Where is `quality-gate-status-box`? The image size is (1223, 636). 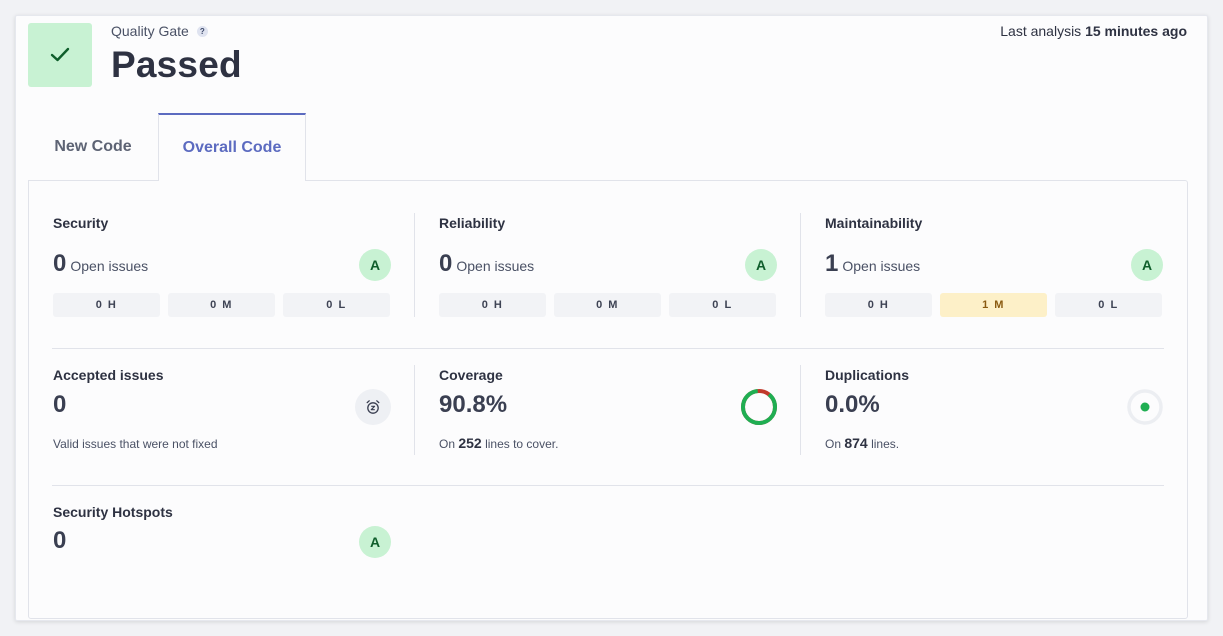
quality-gate-status-box is located at coordinates (60, 55).